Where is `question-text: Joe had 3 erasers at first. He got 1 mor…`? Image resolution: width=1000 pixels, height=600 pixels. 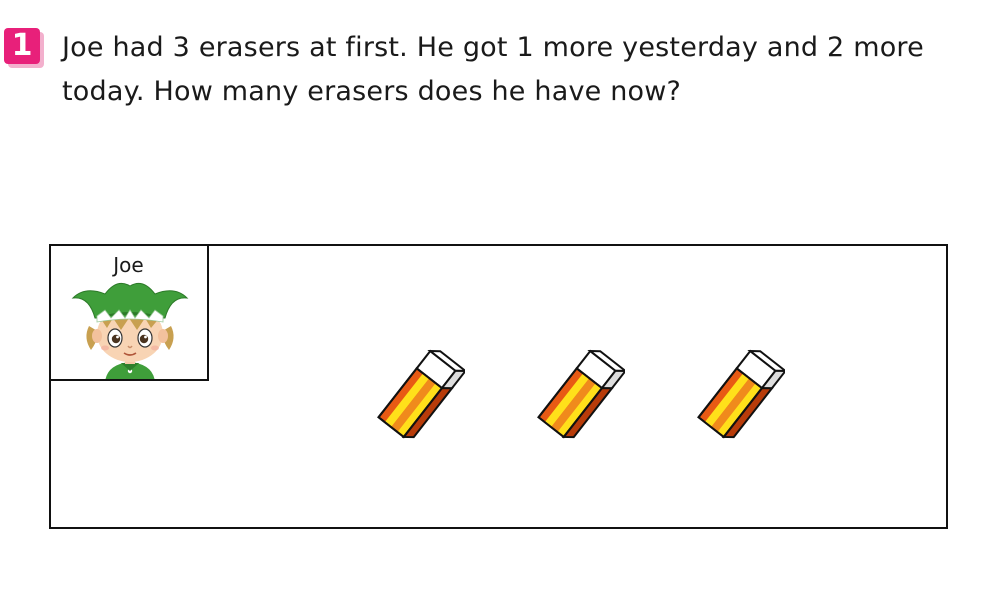 question-text: Joe had 3 erasers at first. He got 1 mor… is located at coordinates (493, 69).